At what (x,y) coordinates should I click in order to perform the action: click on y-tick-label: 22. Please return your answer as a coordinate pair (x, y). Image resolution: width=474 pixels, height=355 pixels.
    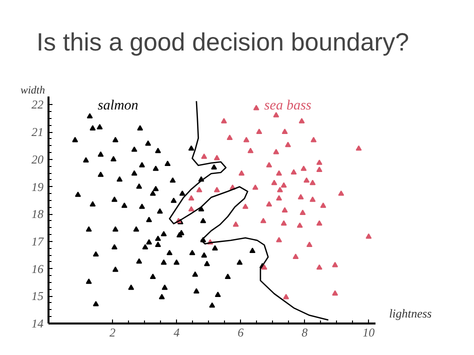
    Looking at the image, I should click on (38, 105).